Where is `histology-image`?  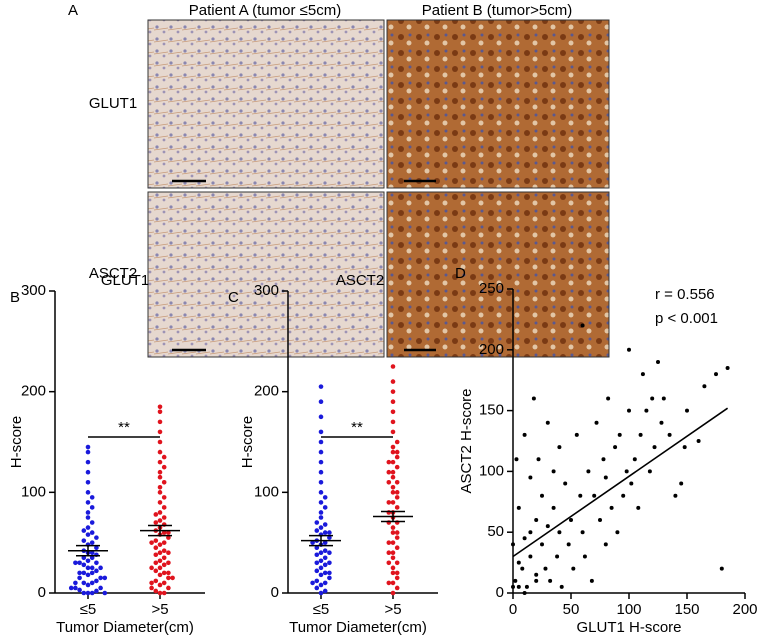
histology-image is located at coordinates (498, 104).